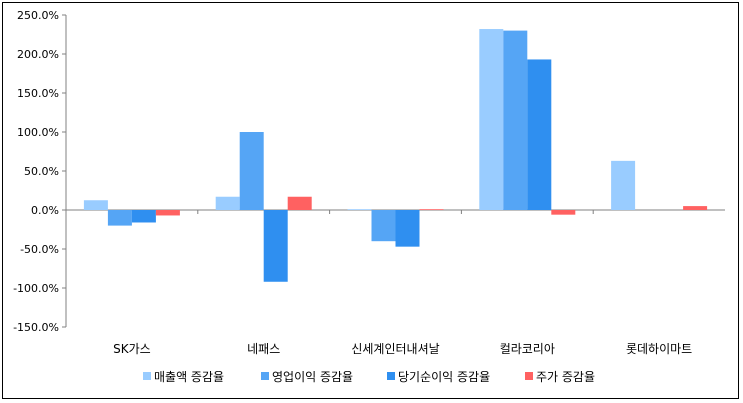 This screenshot has width=743, height=403. I want to click on x-category-label: SK가스, so click(132, 349).